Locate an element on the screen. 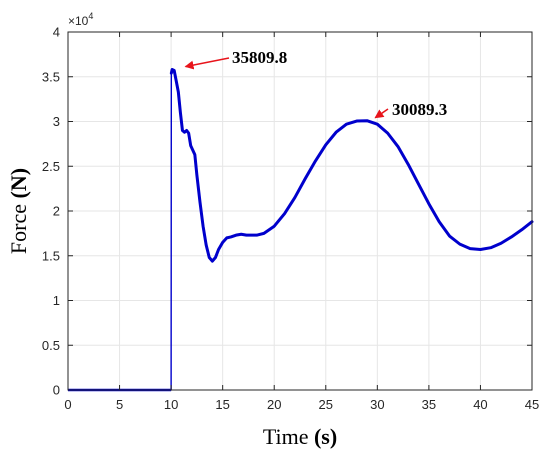 The width and height of the screenshot is (550, 457). y-tick-label: 1 is located at coordinates (56, 300).